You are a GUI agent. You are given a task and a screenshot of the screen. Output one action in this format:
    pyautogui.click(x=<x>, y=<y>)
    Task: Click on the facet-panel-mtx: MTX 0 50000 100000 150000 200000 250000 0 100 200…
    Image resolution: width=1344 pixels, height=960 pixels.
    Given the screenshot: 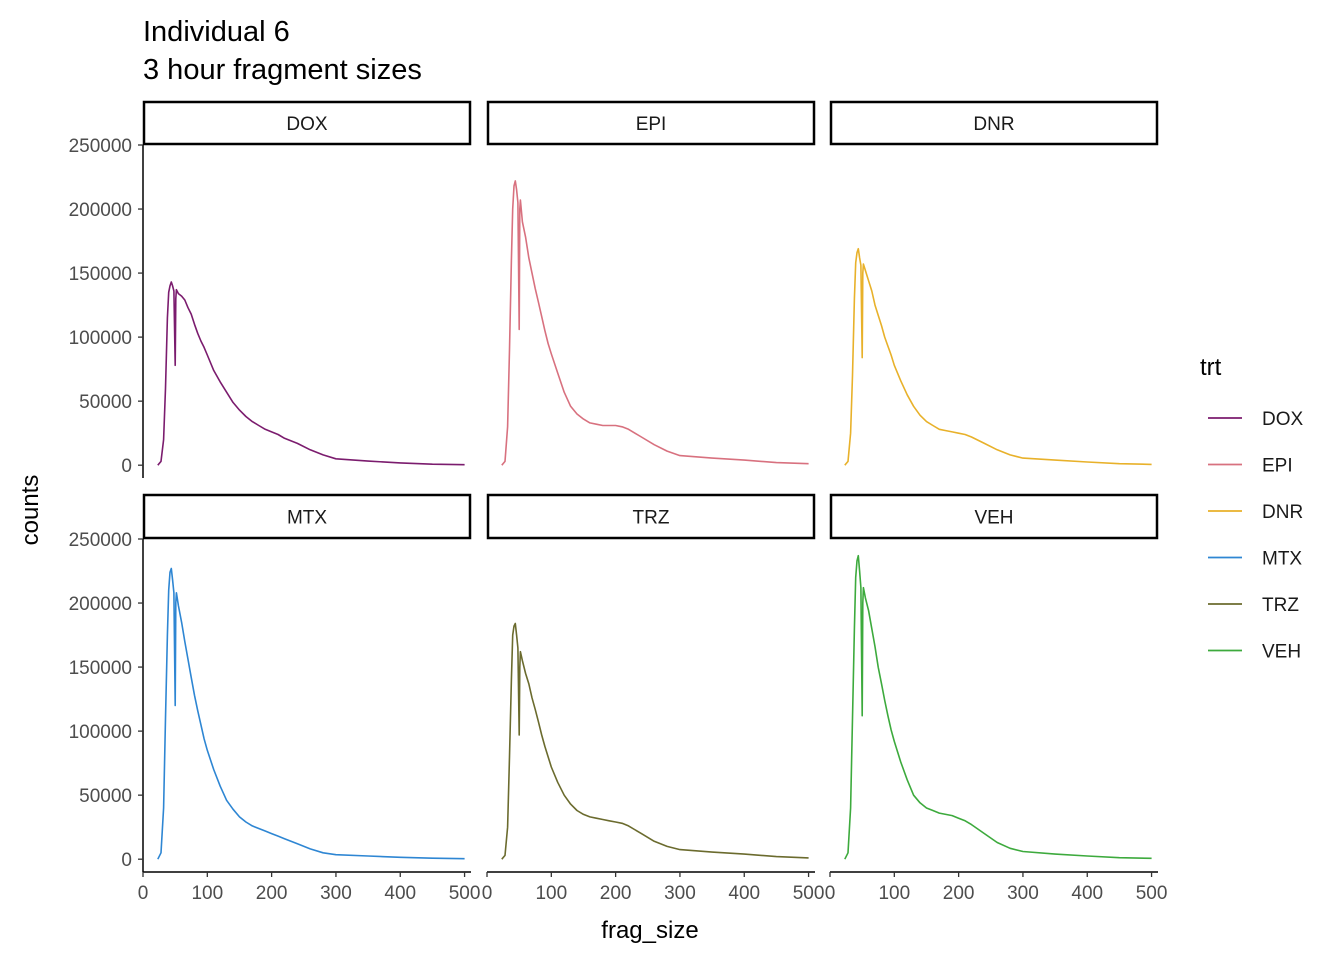 What is the action you would take?
    pyautogui.click(x=275, y=698)
    